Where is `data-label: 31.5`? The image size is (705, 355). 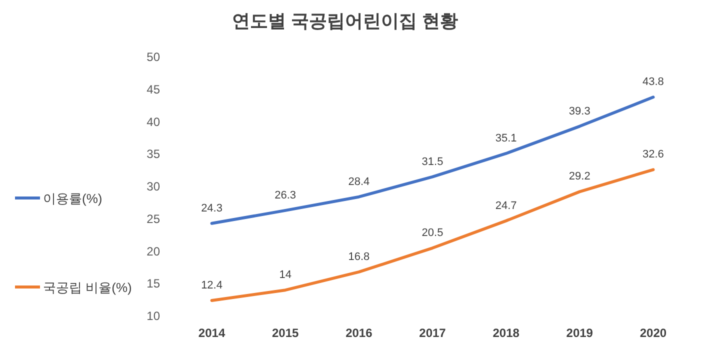 data-label: 31.5 is located at coordinates (433, 162).